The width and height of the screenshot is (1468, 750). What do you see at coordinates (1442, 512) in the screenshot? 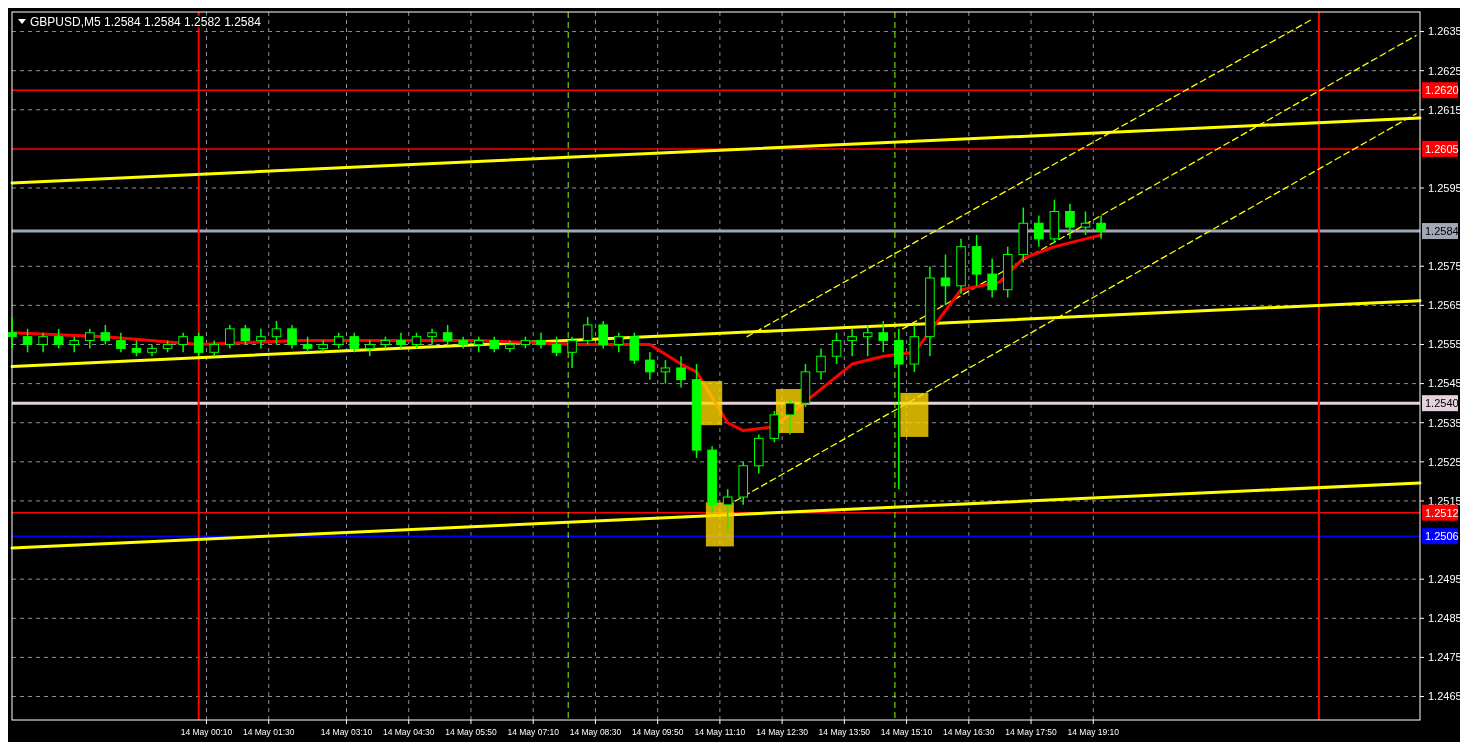
I see `ref-line-label: 1.2512` at bounding box center [1442, 512].